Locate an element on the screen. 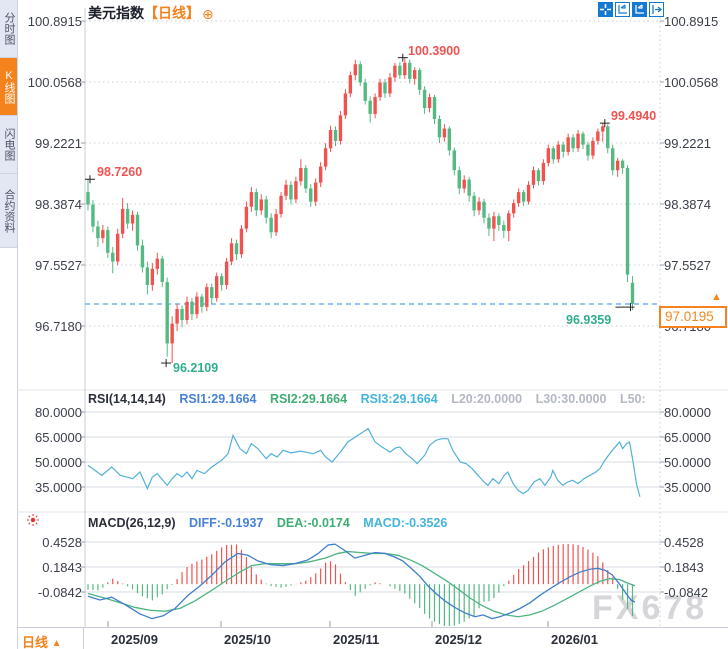 The height and width of the screenshot is (649, 728). period-label: 日线 is located at coordinates (35, 642).